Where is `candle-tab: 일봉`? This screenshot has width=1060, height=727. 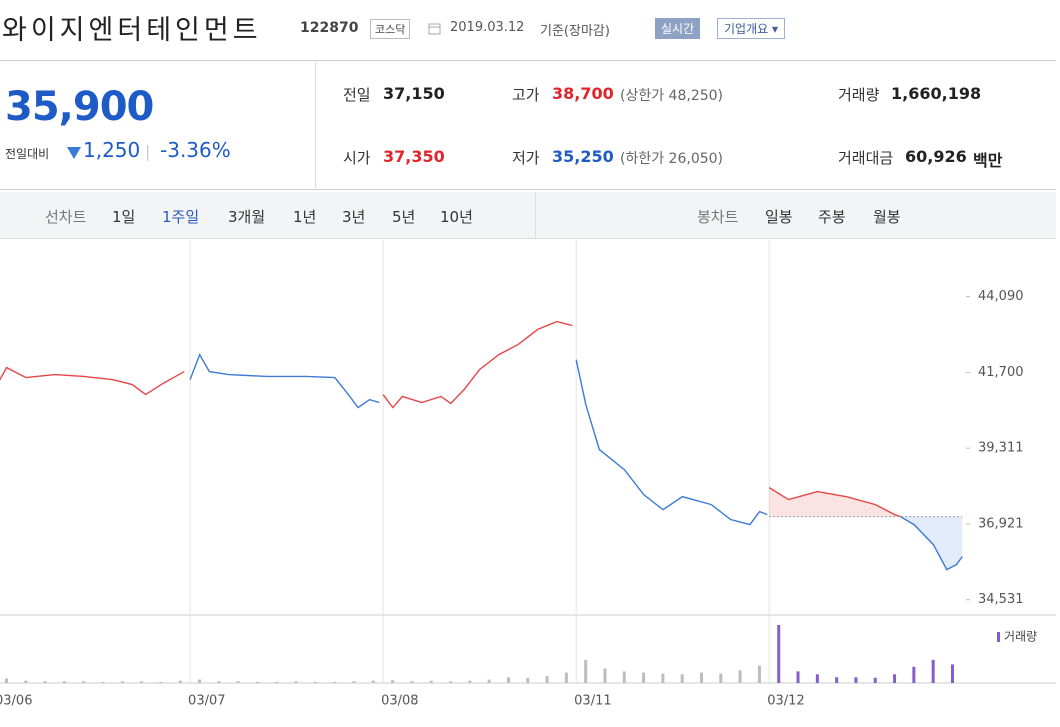
candle-tab: 일봉 is located at coordinates (779, 217).